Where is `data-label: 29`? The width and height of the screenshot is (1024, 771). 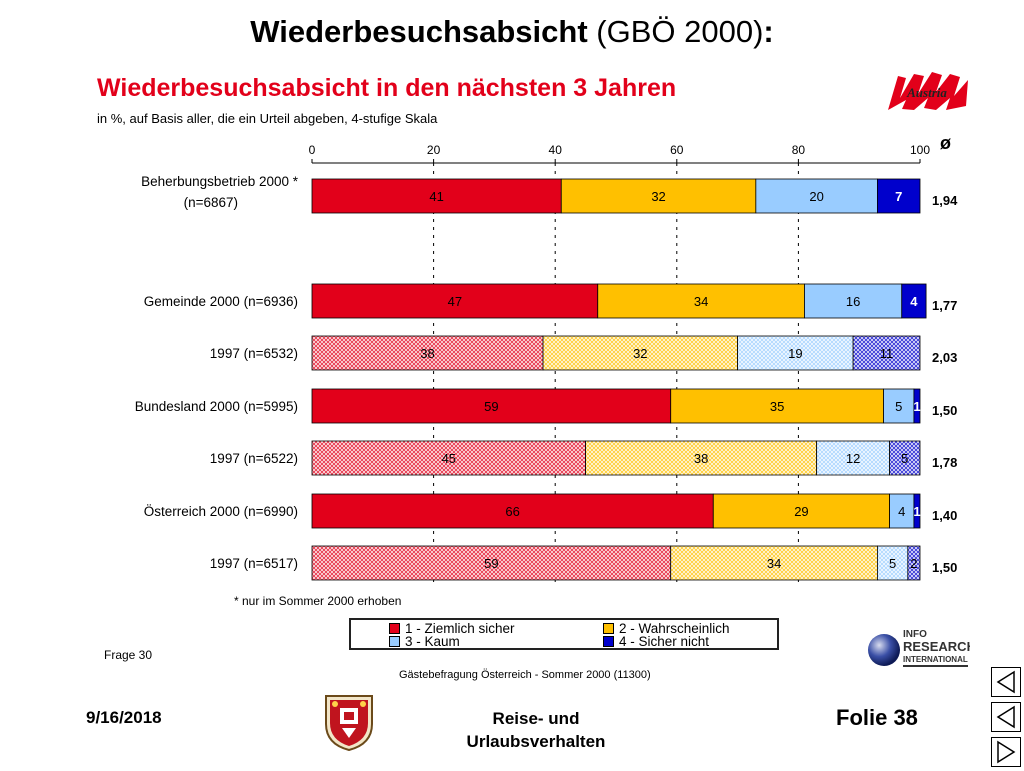
data-label: 29 is located at coordinates (801, 511).